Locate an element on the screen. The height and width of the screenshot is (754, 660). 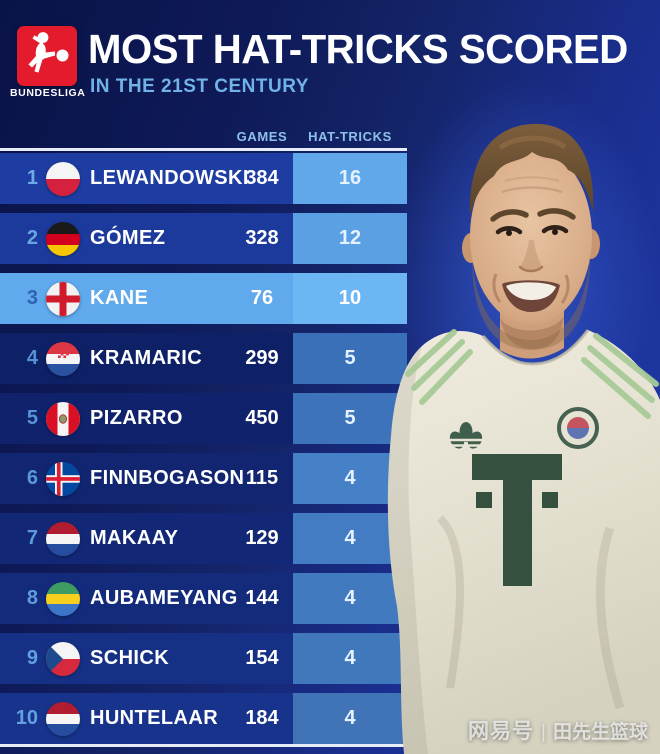
bundesliga-wordmark: BUNDESLIGA is located at coordinates (48, 93).